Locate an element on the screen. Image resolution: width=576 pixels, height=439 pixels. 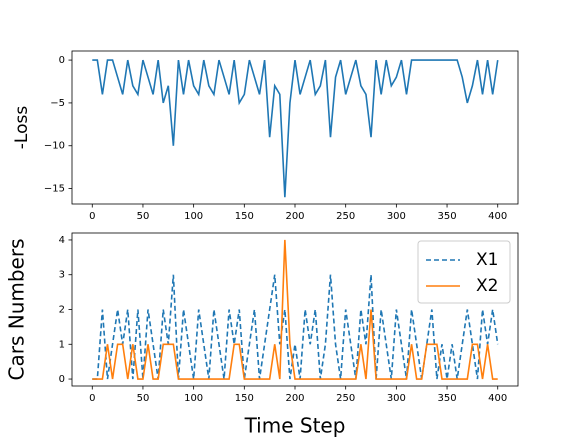
y-tick-label: −5 is located at coordinates (57, 103).